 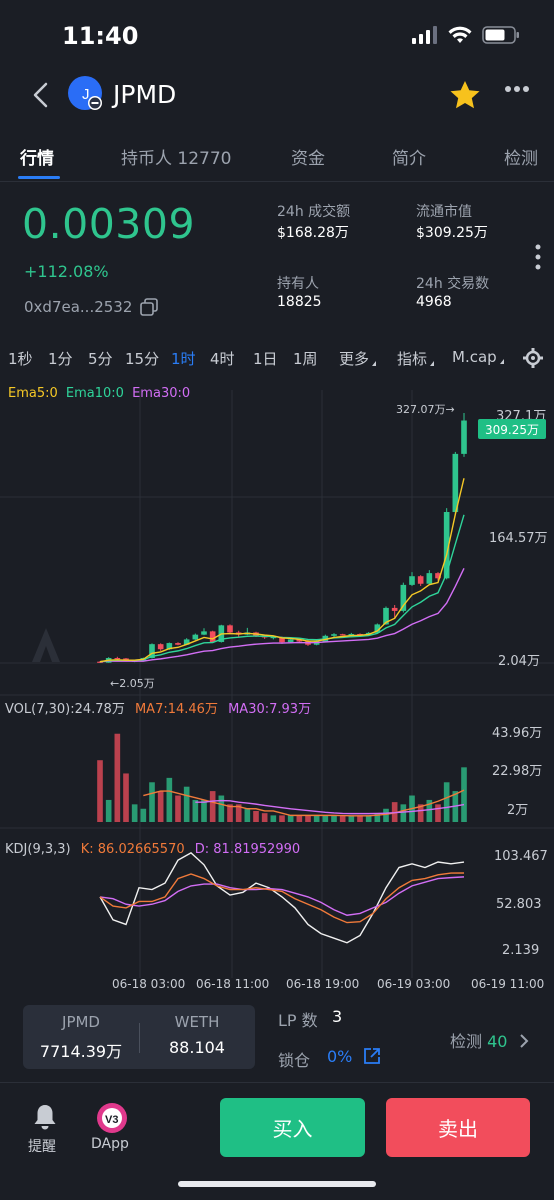 I want to click on pool-token-a-amount: 7714.39万, so click(x=81, y=1051).